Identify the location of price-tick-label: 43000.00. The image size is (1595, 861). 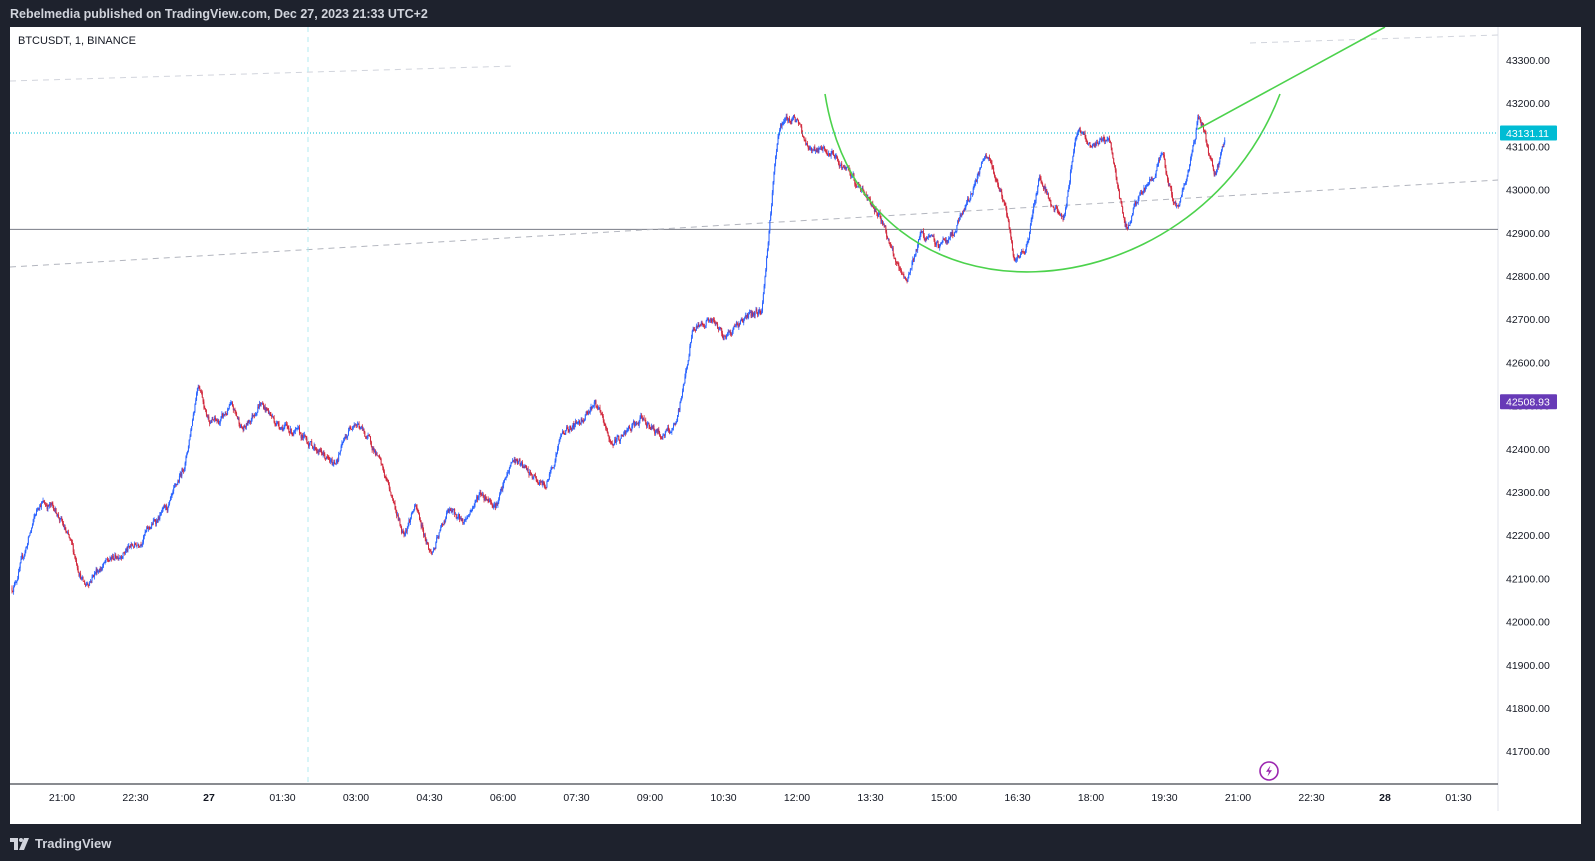
(1528, 191).